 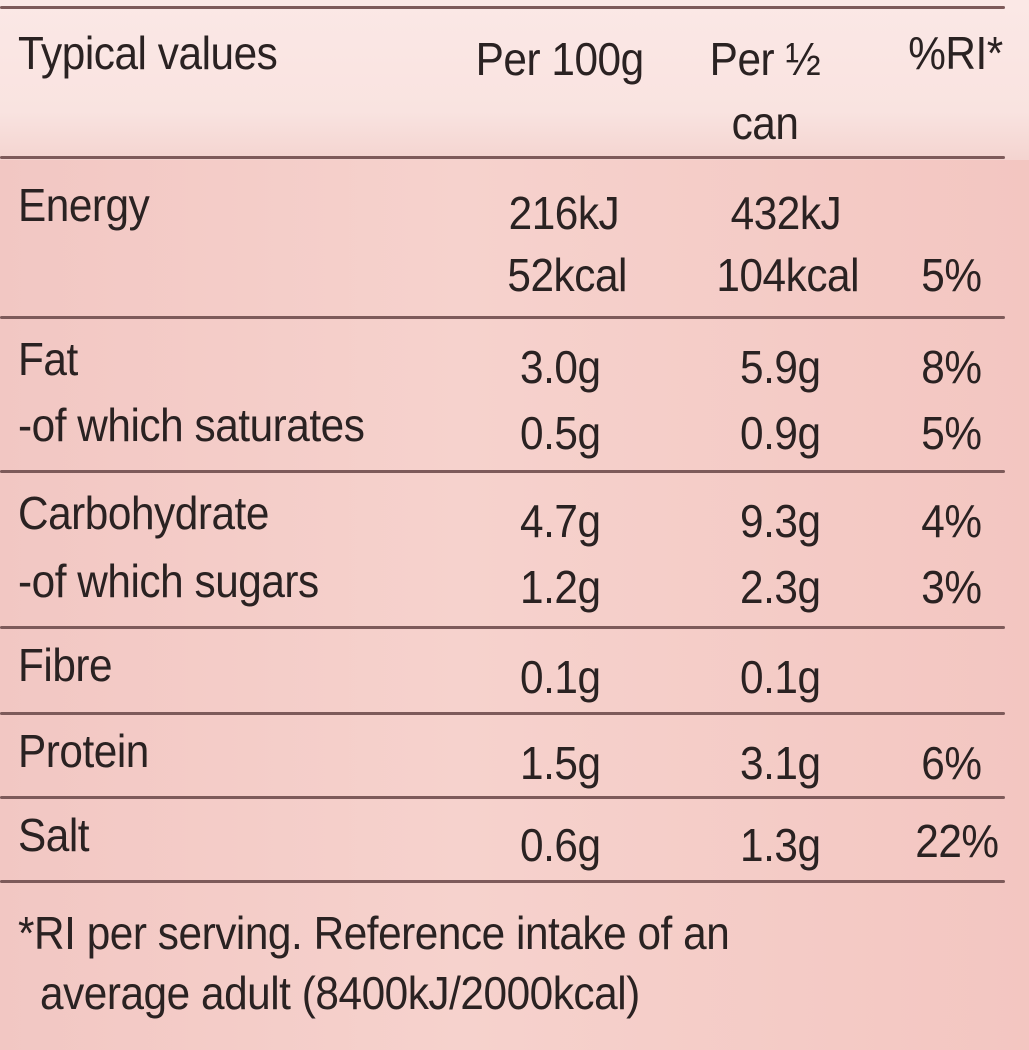 What do you see at coordinates (502, 881) in the screenshot?
I see `rule-salt` at bounding box center [502, 881].